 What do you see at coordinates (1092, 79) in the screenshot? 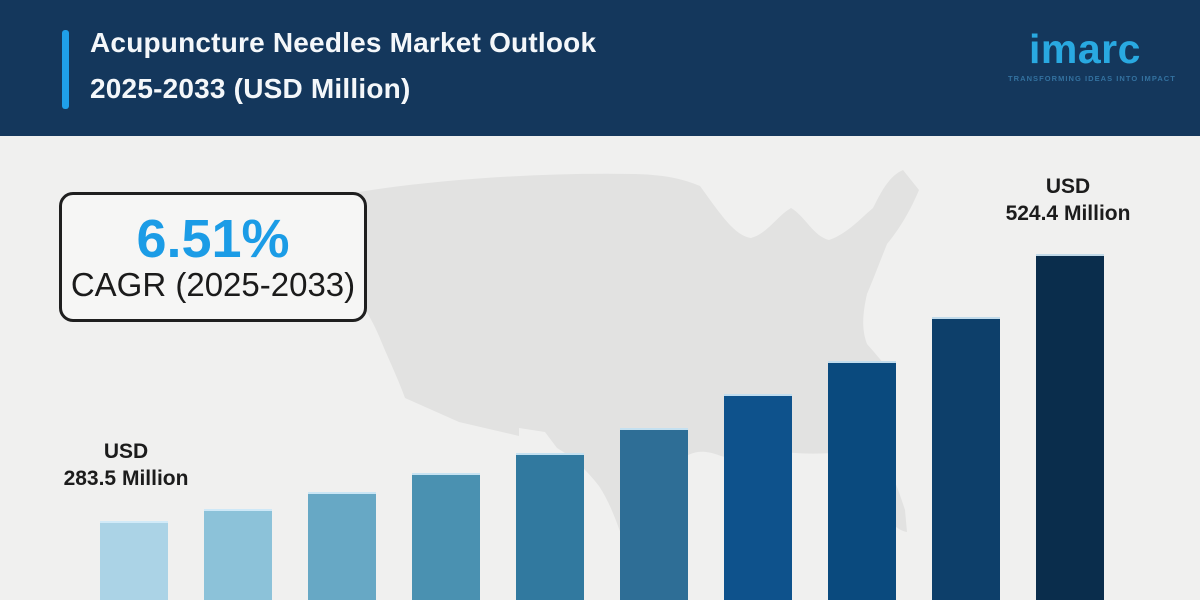
I see `logo-tagline: TRANSFORMING IDEAS INTO IMPACT` at bounding box center [1092, 79].